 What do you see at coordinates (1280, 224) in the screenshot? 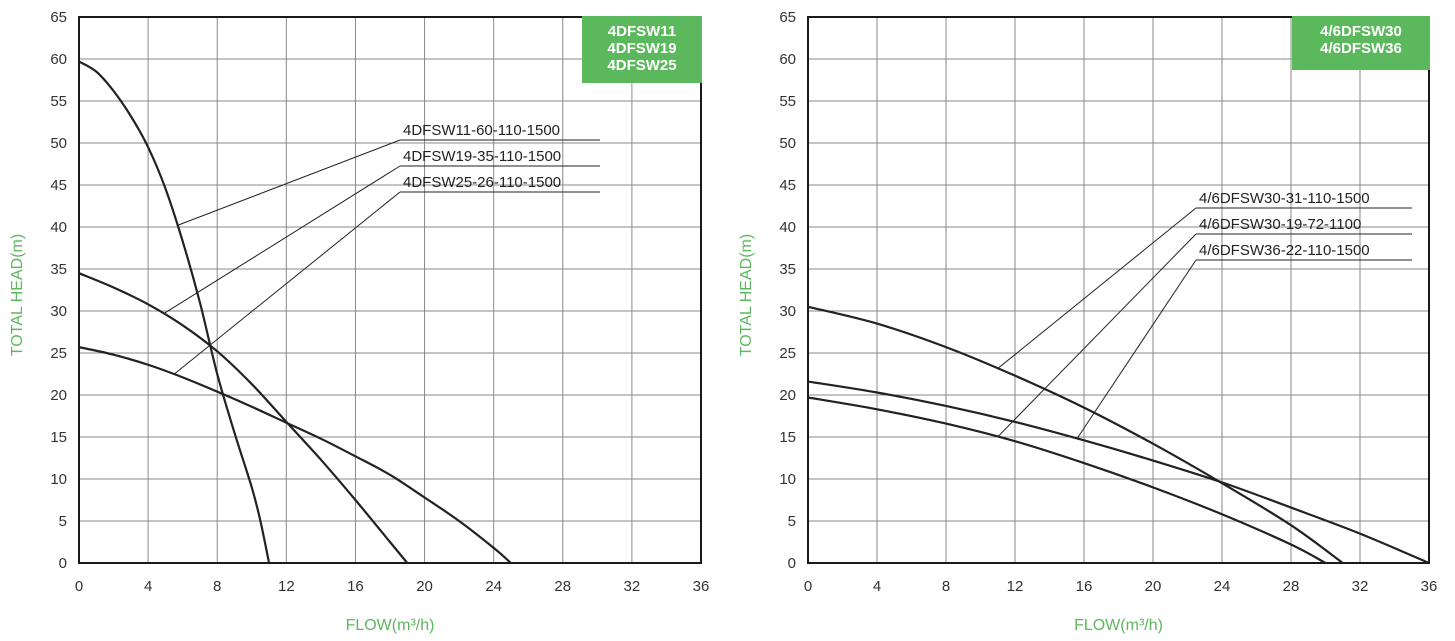
I see `series-label: 4/6DFSW30-19-72-1100` at bounding box center [1280, 224].